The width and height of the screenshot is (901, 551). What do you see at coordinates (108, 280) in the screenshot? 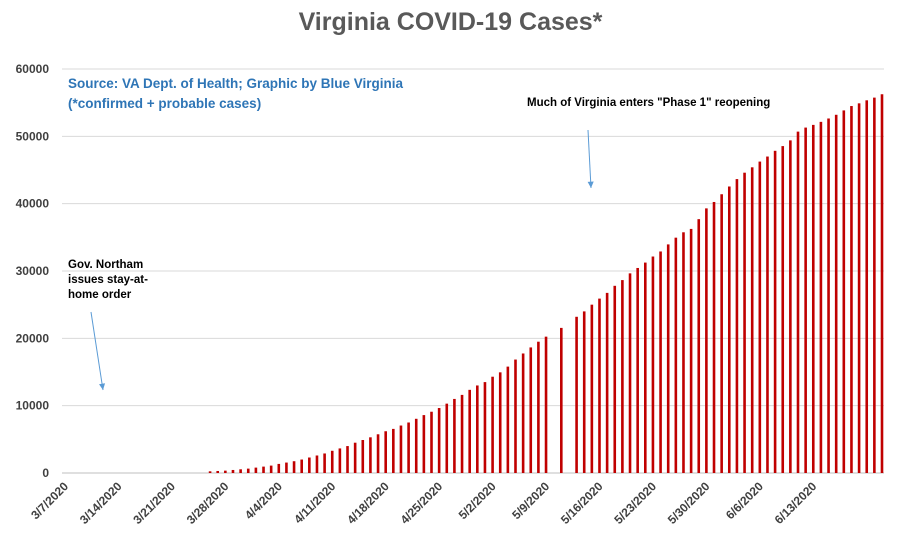
I see `stay-at-home-annotation: Gov. Northam issues stay-at-home order` at bounding box center [108, 280].